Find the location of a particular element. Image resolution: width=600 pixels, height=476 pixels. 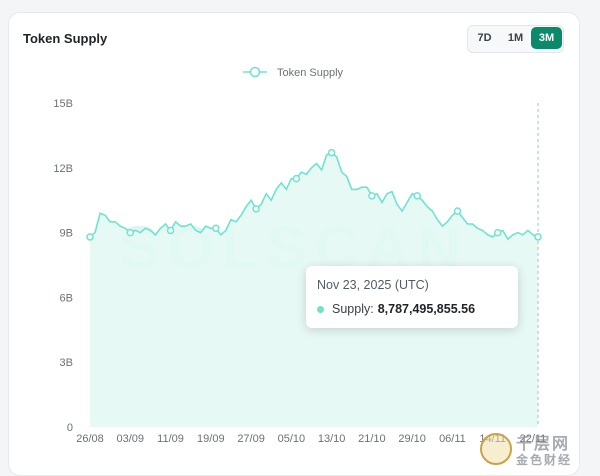

y-axis-ticks: 0 3B 6B 9B 12B 15B is located at coordinates (63, 266).